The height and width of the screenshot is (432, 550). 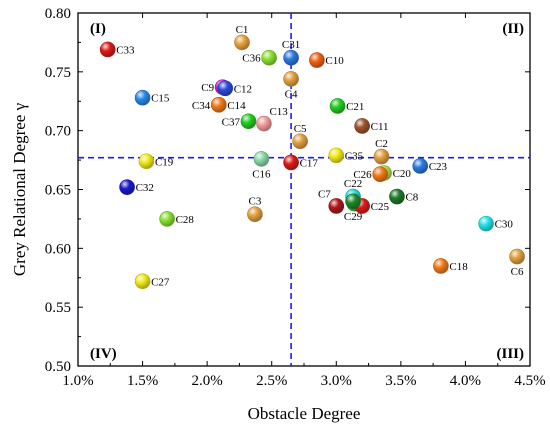 What do you see at coordinates (458, 267) in the screenshot?
I see `point-label-c18: C18` at bounding box center [458, 267].